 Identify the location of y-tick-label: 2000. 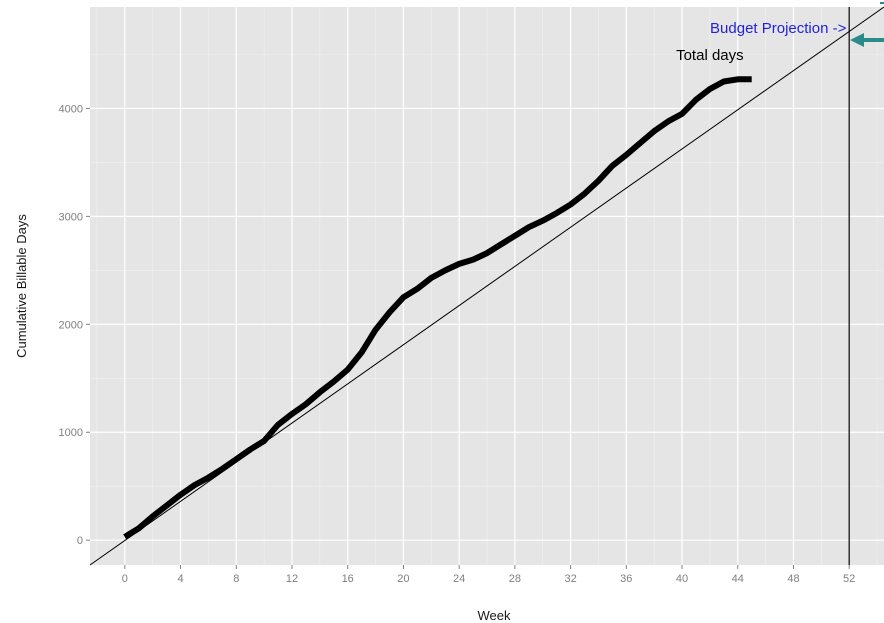
(71, 325).